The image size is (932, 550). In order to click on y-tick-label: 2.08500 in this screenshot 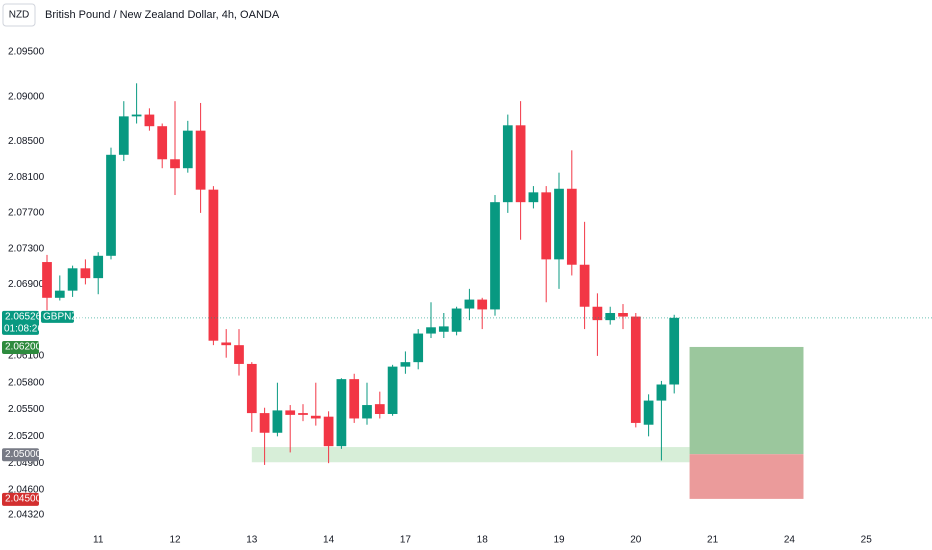, I will do `click(26, 141)`.